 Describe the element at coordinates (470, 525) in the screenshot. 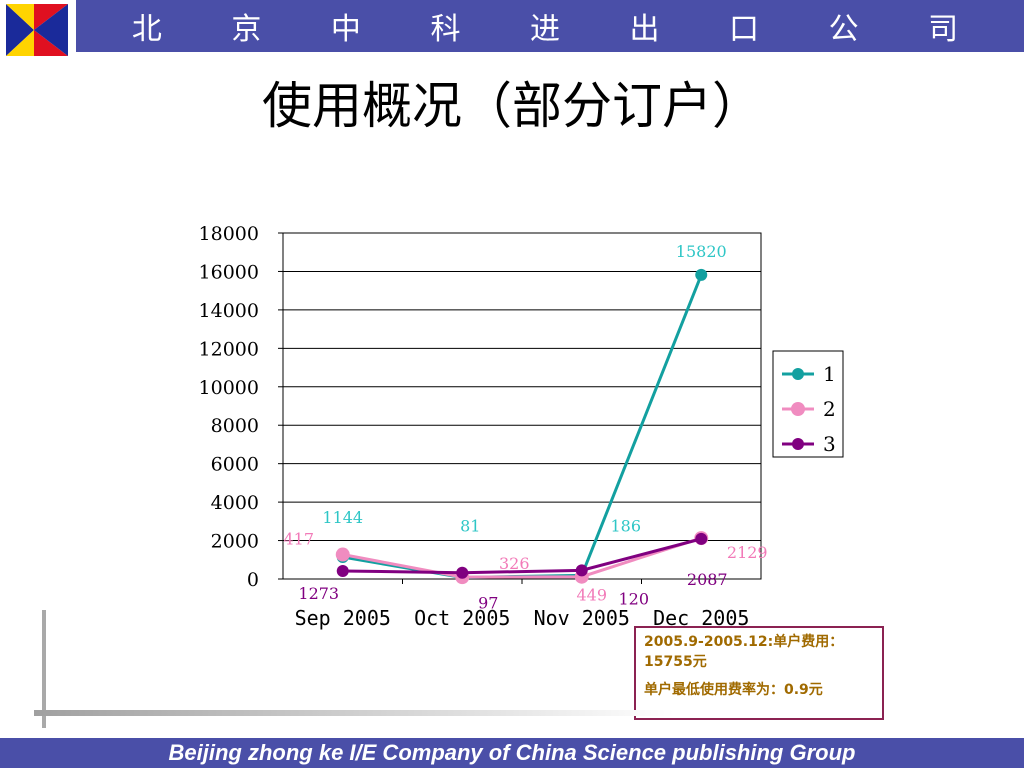

I see `data-label: 81` at that location.